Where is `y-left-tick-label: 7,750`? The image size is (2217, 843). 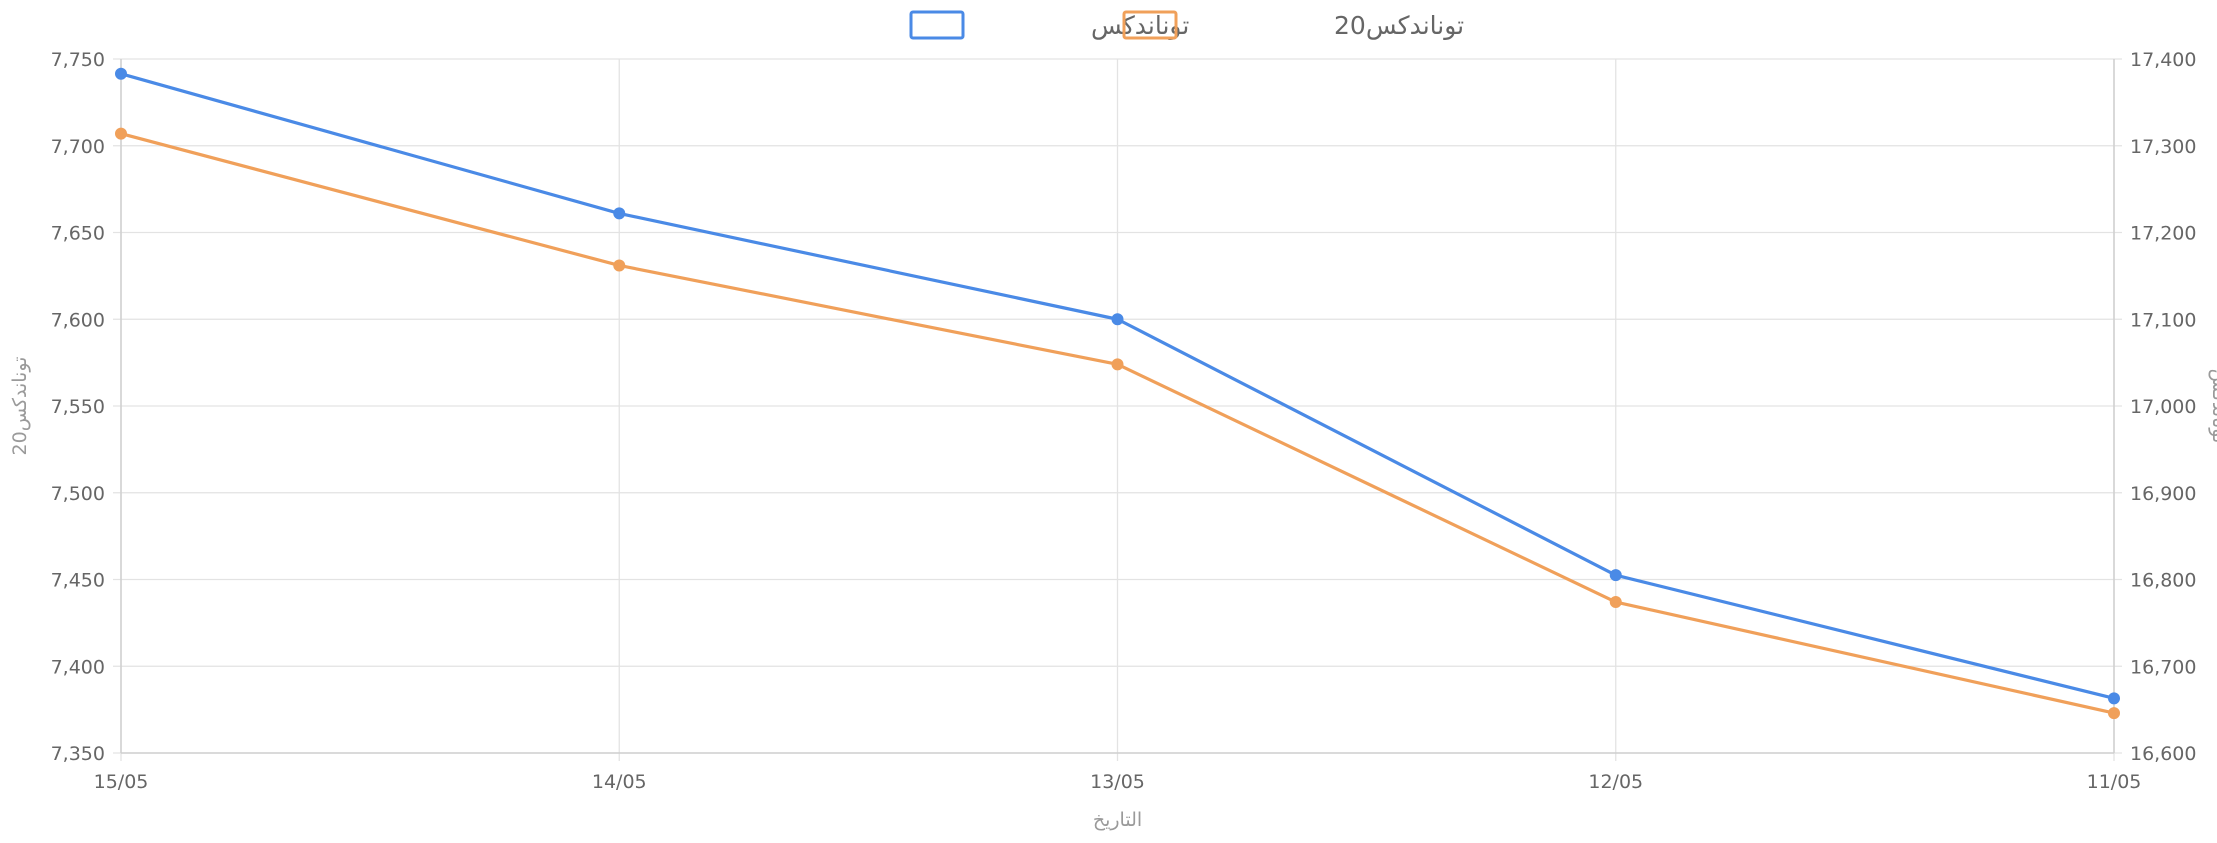
y-left-tick-label: 7,750 is located at coordinates (78, 60).